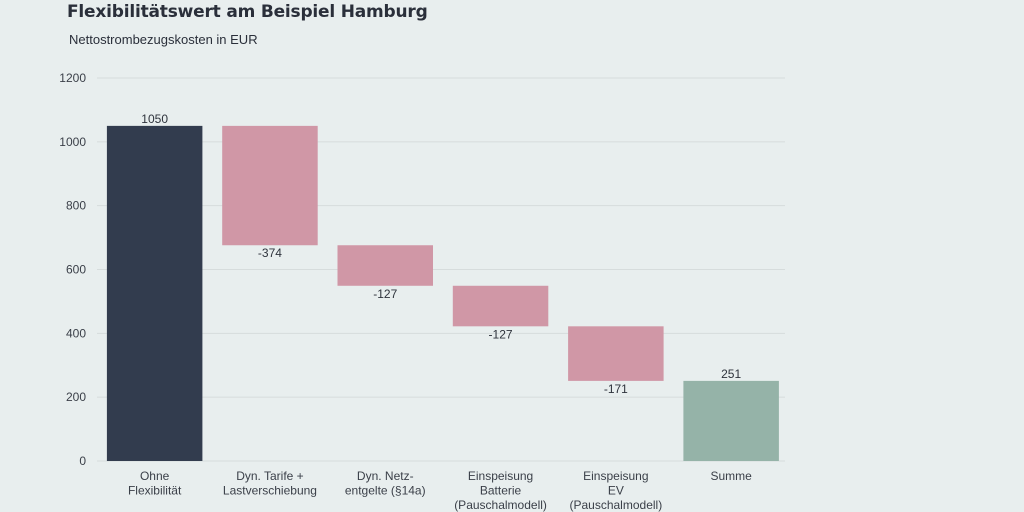 The height and width of the screenshot is (512, 1024). I want to click on category-label: Summe, so click(731, 476).